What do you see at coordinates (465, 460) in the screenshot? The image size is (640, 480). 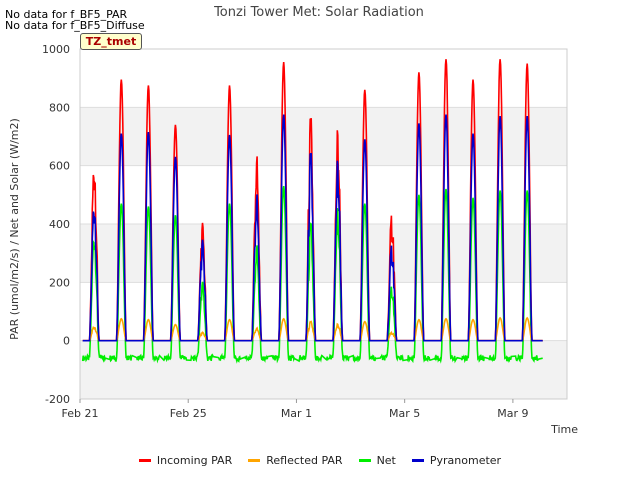 I see `legend-label: Pyranometer` at bounding box center [465, 460].